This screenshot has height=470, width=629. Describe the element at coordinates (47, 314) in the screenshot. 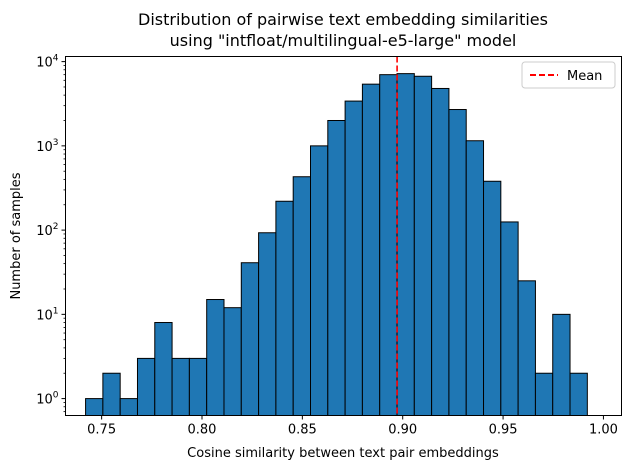

I see `y-tick-label: 10¹` at that location.